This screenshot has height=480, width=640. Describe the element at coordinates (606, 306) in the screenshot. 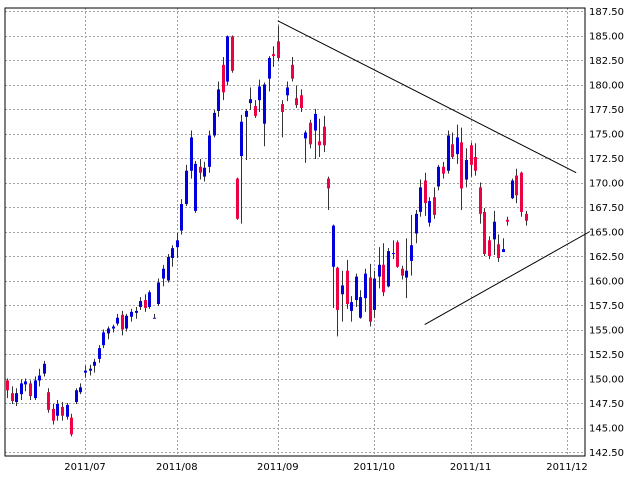

I see `y-tick-label: 157.50` at that location.